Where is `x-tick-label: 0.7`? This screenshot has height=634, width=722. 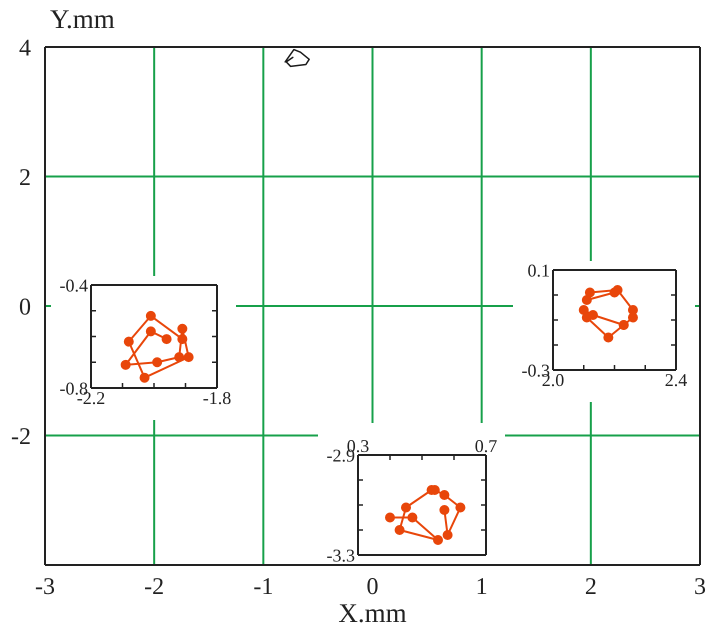 x-tick-label: 0.7 is located at coordinates (486, 446).